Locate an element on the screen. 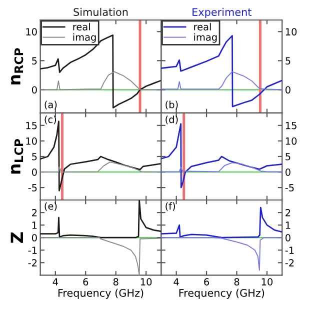  y-axis-title: n$_{LCP}$ is located at coordinates (17, 156).